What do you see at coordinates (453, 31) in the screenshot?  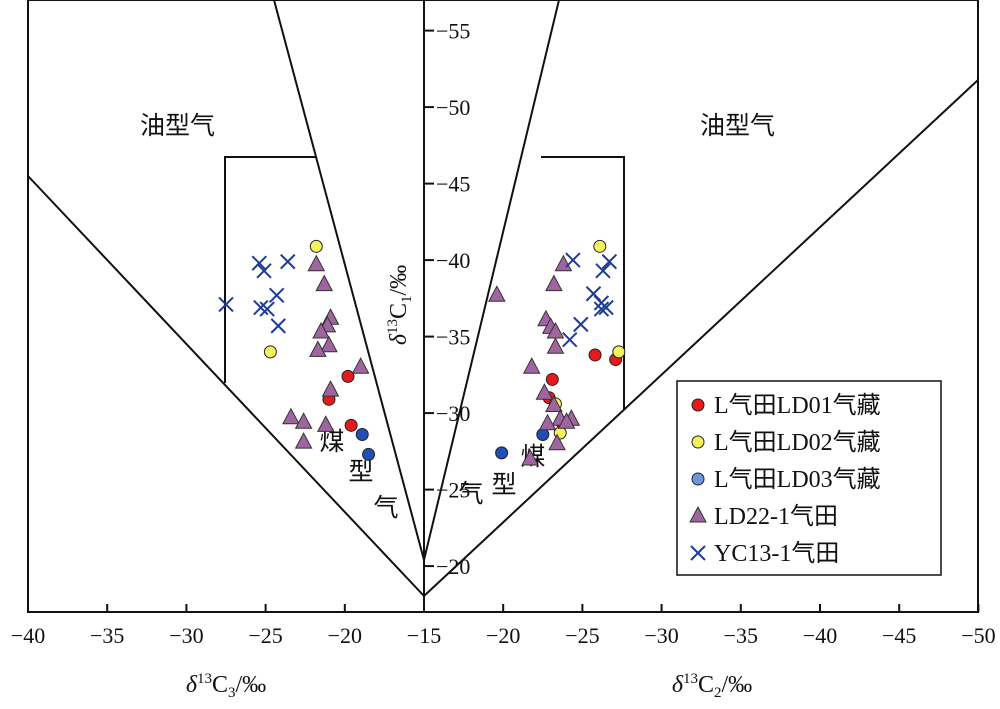 I see `y-tick-label: −55` at bounding box center [453, 31].